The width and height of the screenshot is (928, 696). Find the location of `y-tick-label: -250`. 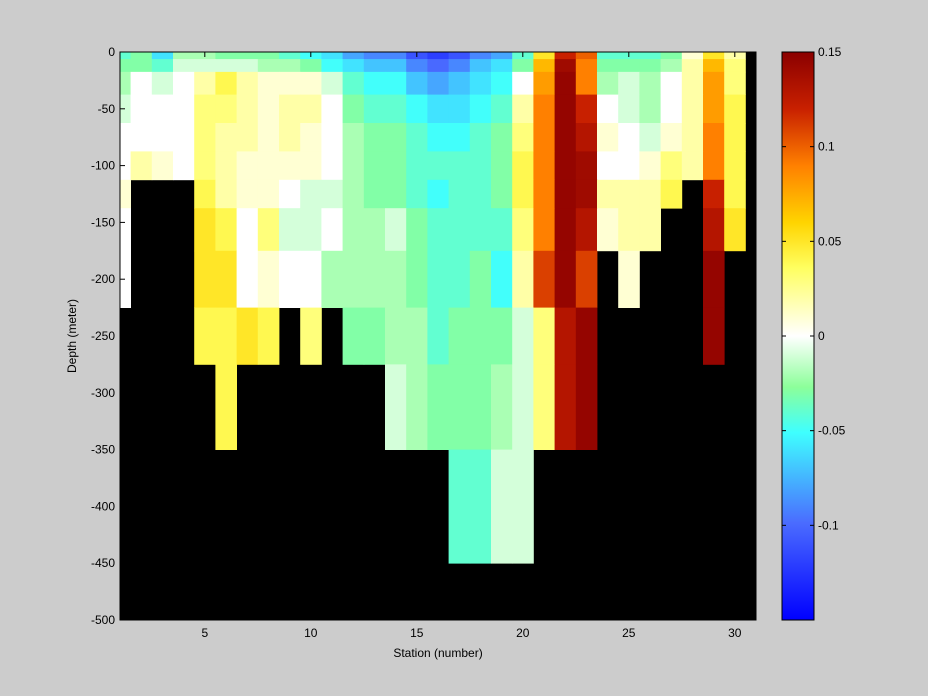

y-tick-label: -250 is located at coordinates (103, 336).